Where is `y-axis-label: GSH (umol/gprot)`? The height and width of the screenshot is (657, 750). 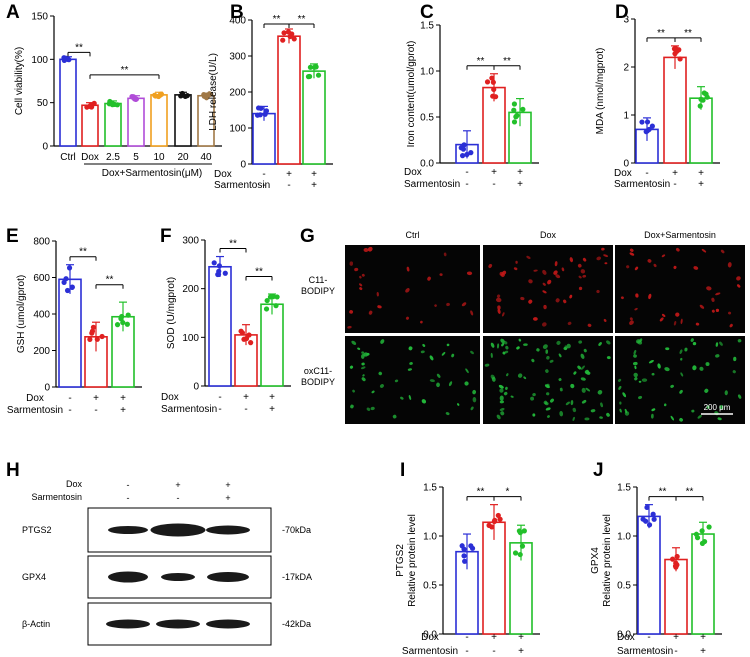 y-axis-label: GSH (umol/gprot) is located at coordinates (21, 314).